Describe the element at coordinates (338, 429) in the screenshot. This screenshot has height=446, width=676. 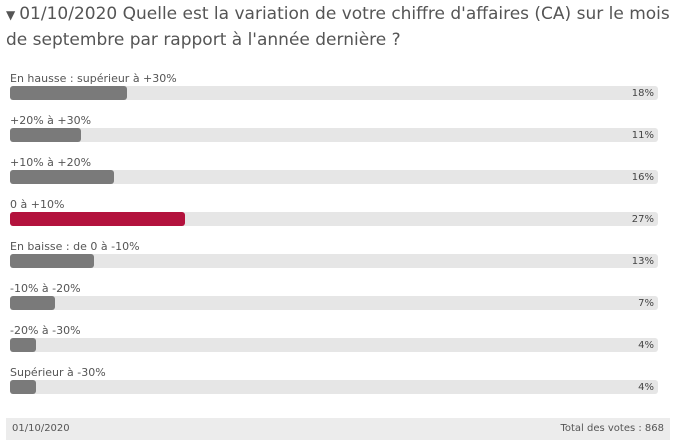
I see `poll-footer: 01/10/2020 Total des votes : 868` at that location.